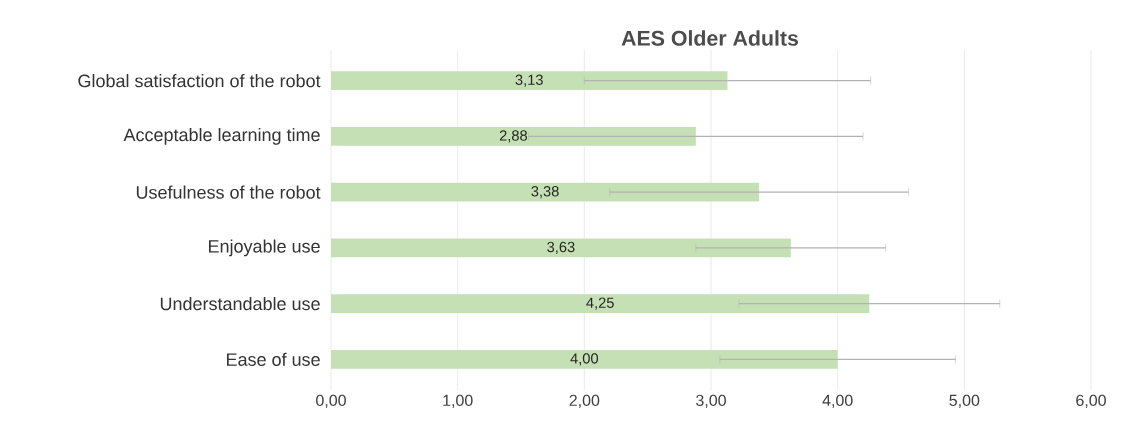 This screenshot has height=427, width=1130. Describe the element at coordinates (711, 401) in the screenshot. I see `x-tick-label: 3,00` at that location.